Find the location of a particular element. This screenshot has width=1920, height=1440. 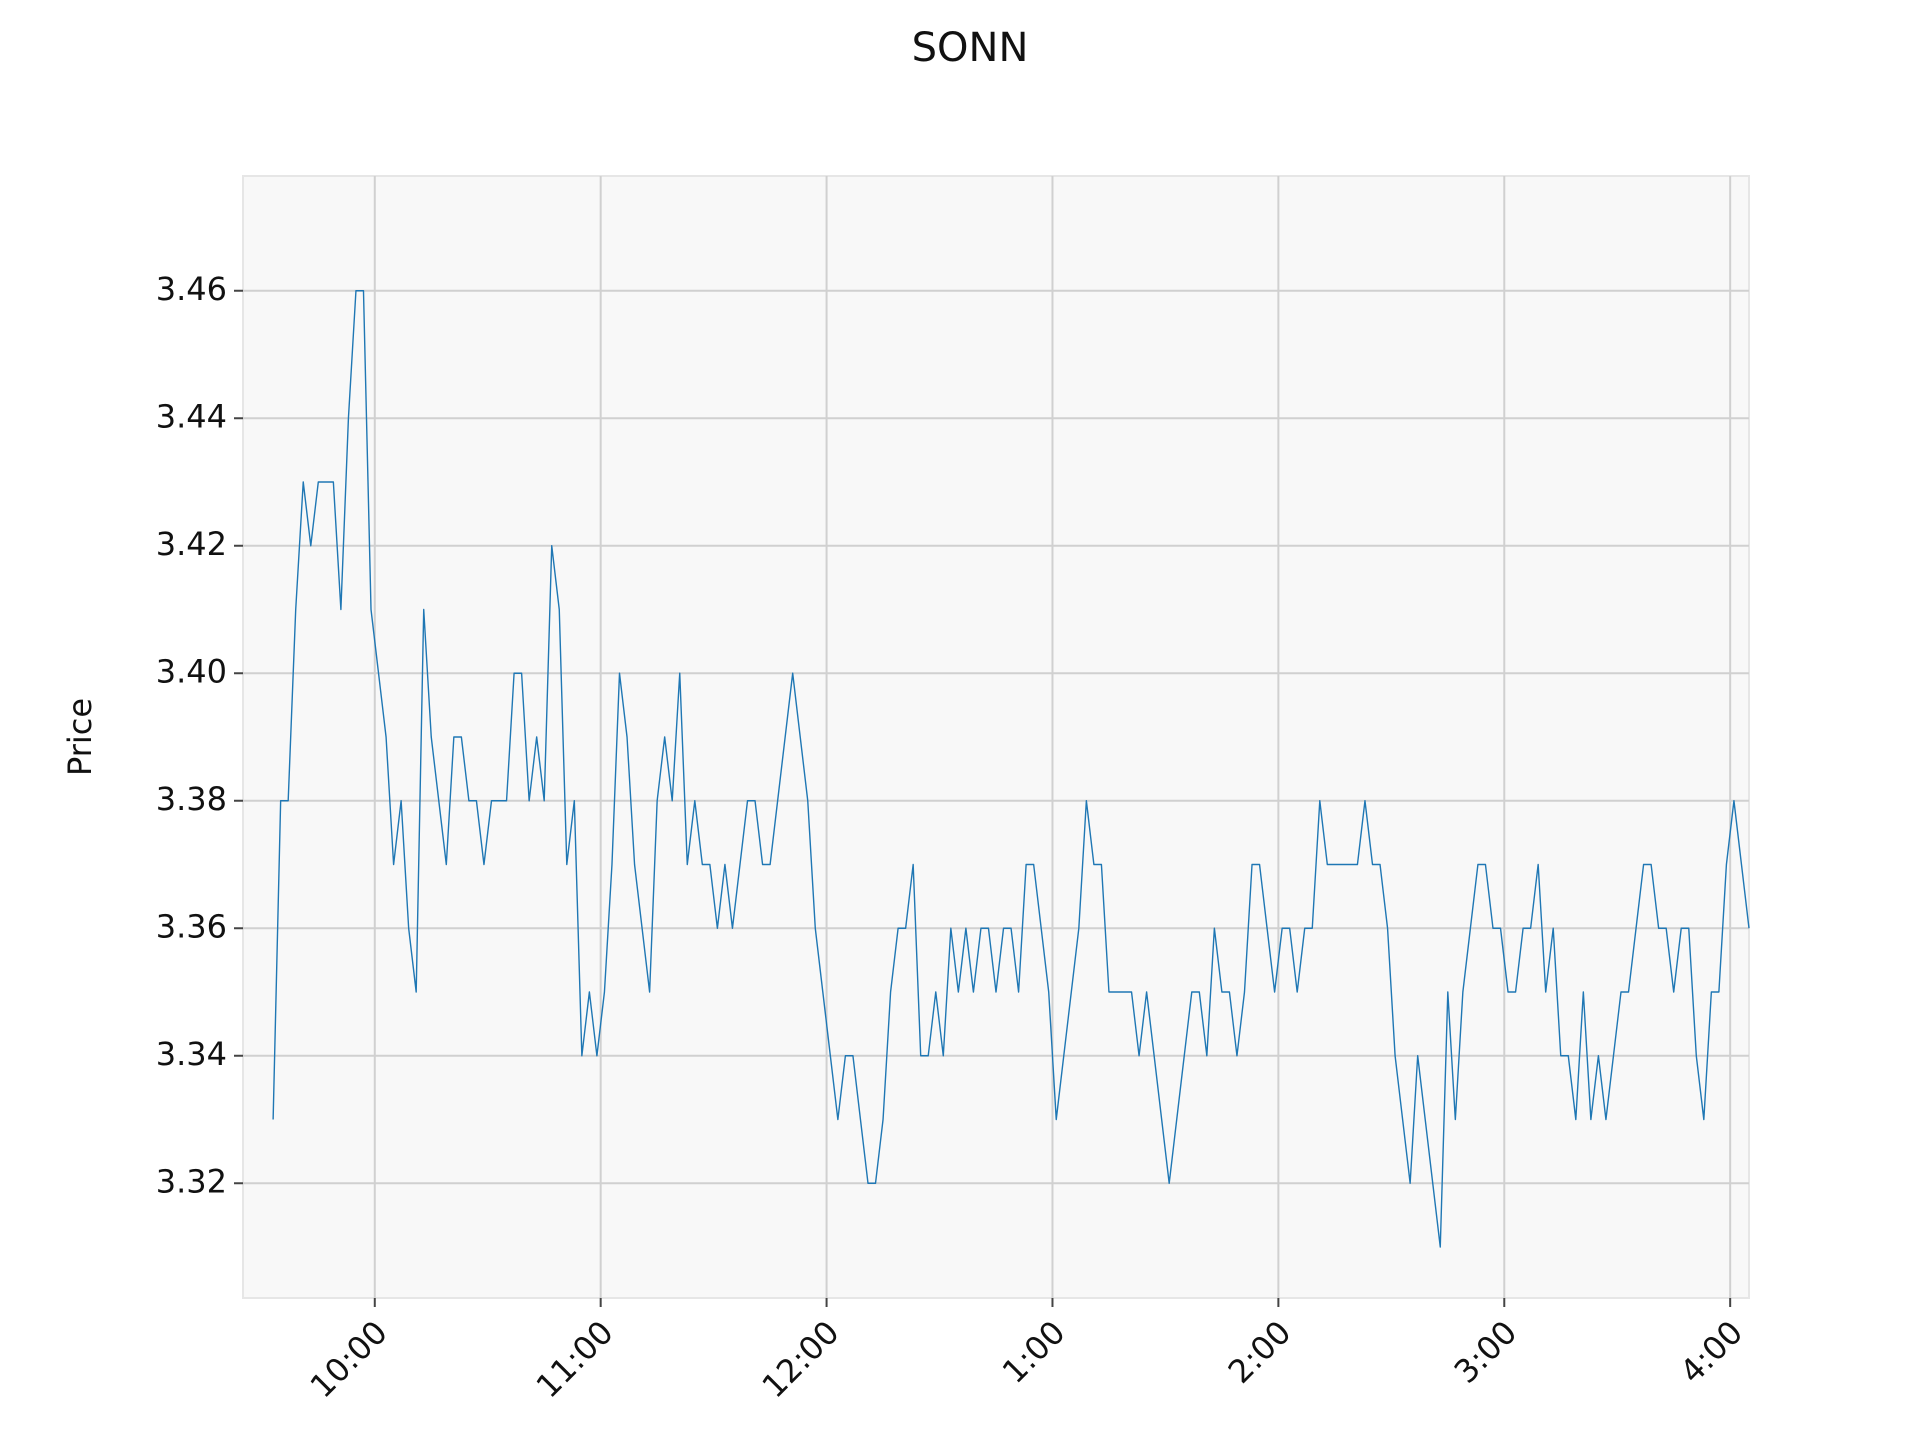

y-tick-label: 3.44 is located at coordinates (191, 416).